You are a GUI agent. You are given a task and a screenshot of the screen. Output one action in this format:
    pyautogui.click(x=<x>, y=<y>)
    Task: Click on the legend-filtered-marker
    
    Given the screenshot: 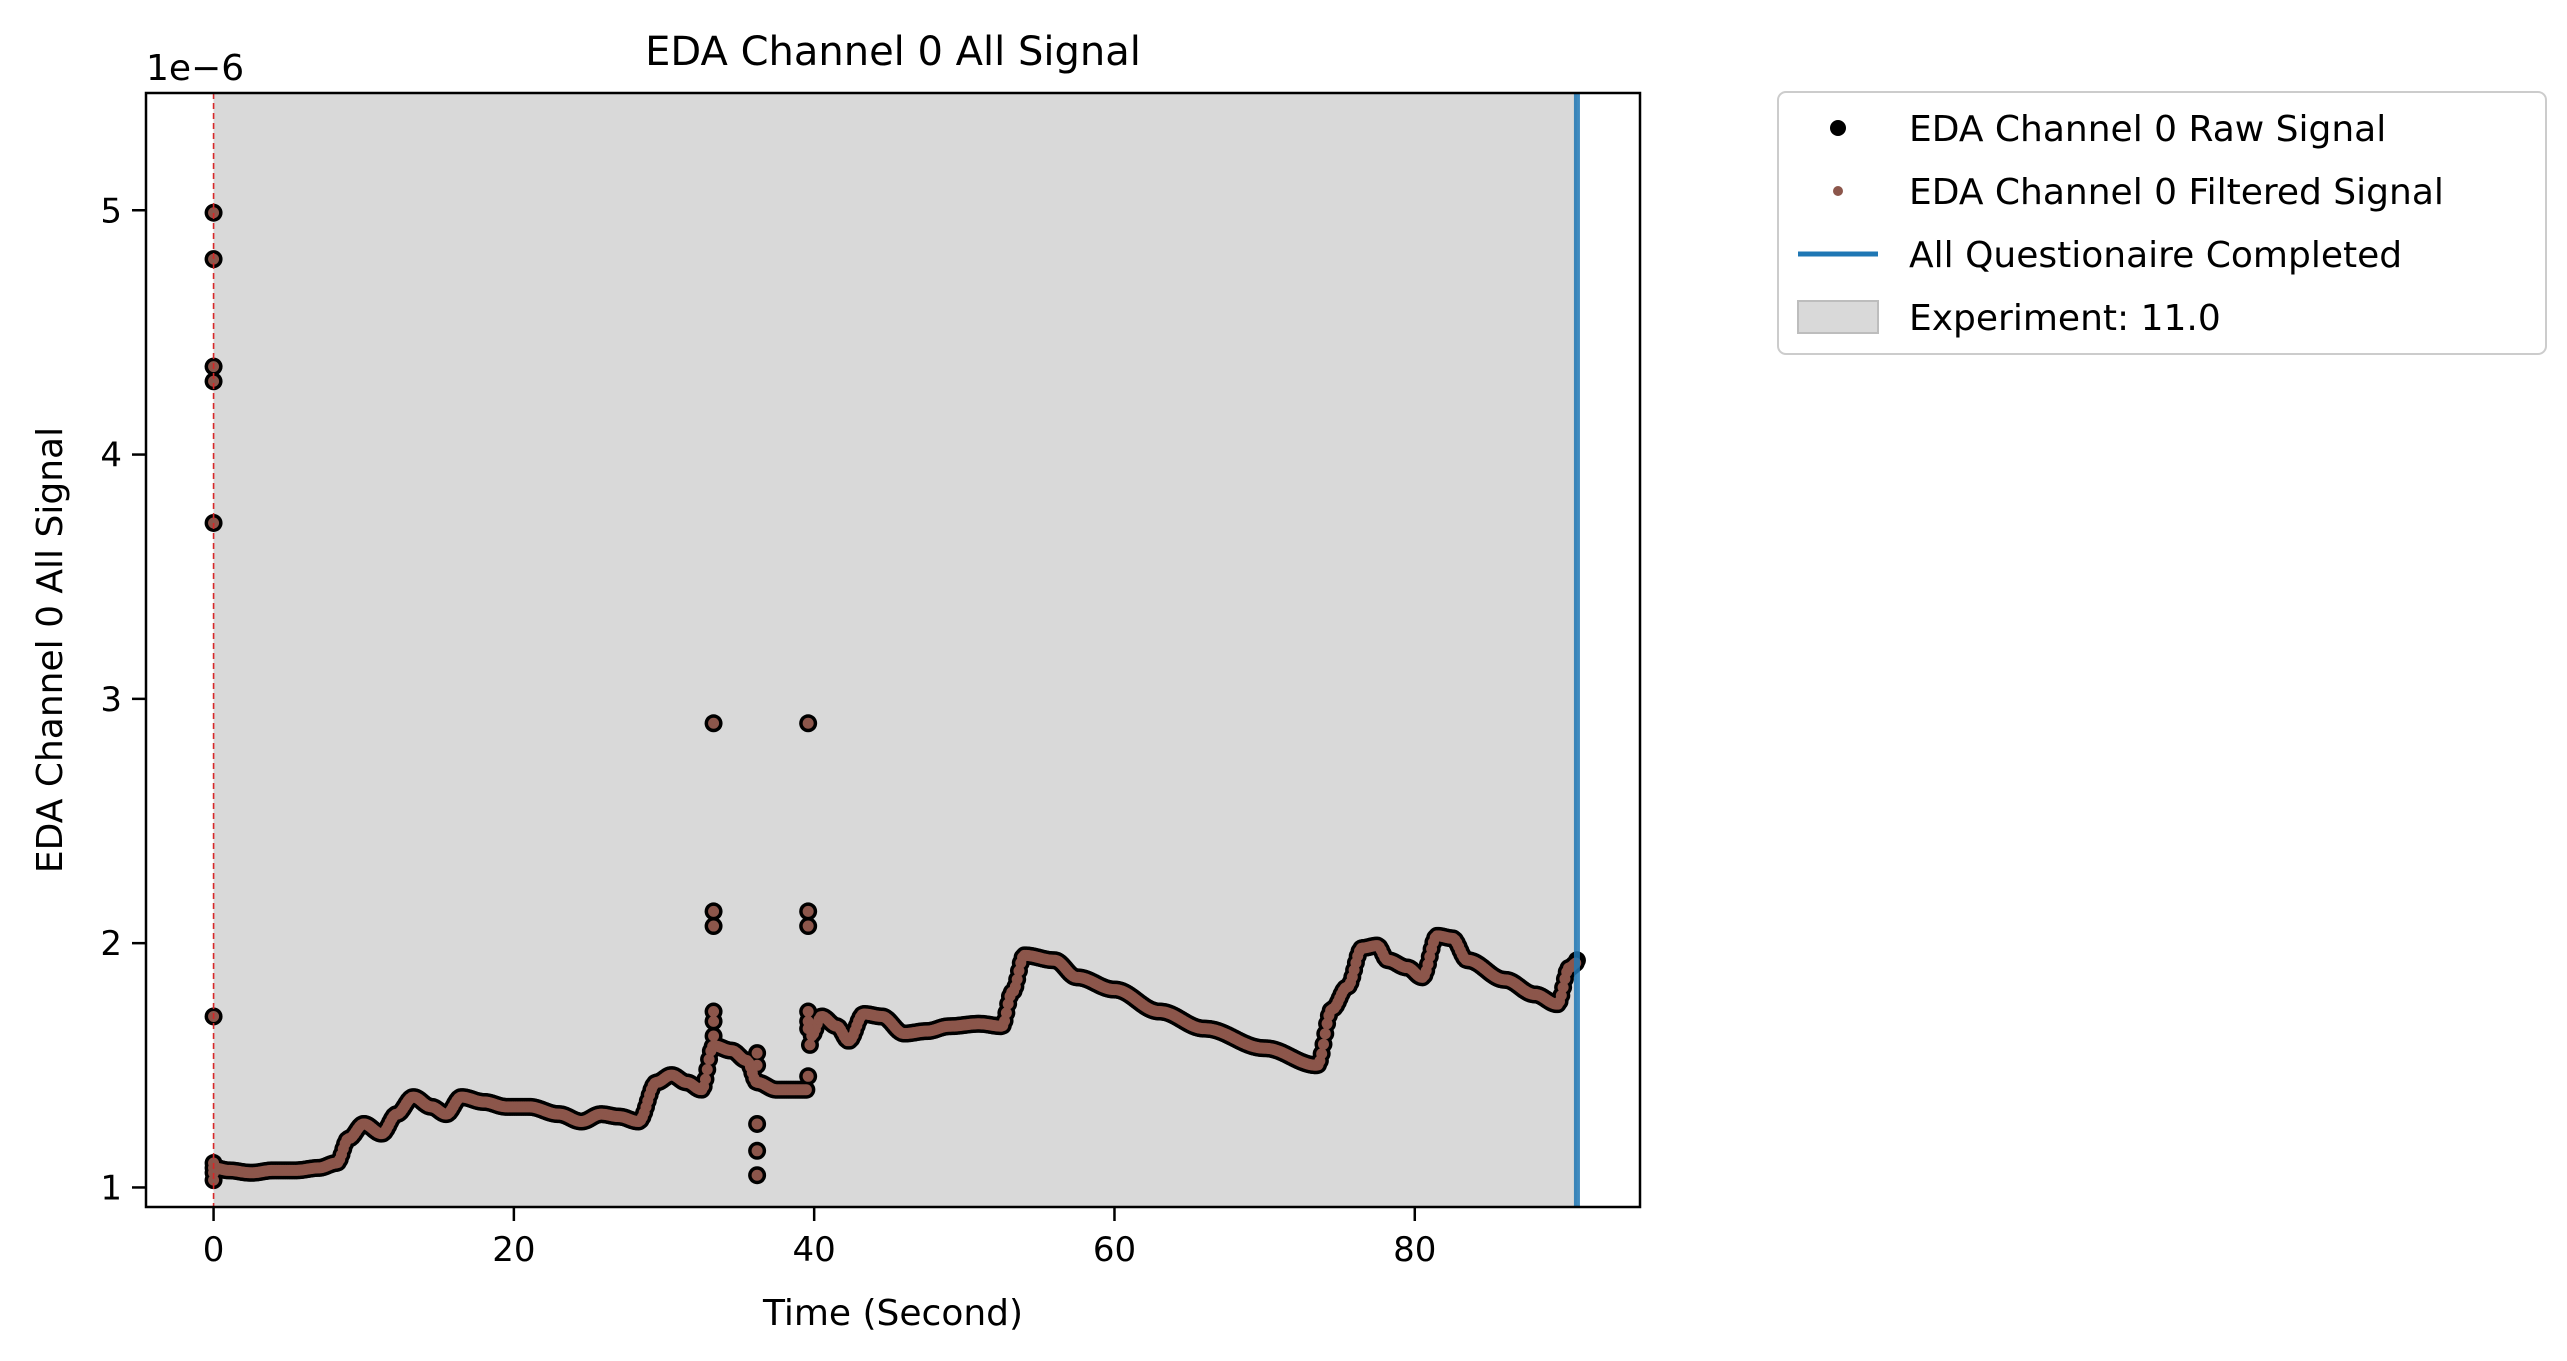 What is the action you would take?
    pyautogui.click(x=1838, y=191)
    